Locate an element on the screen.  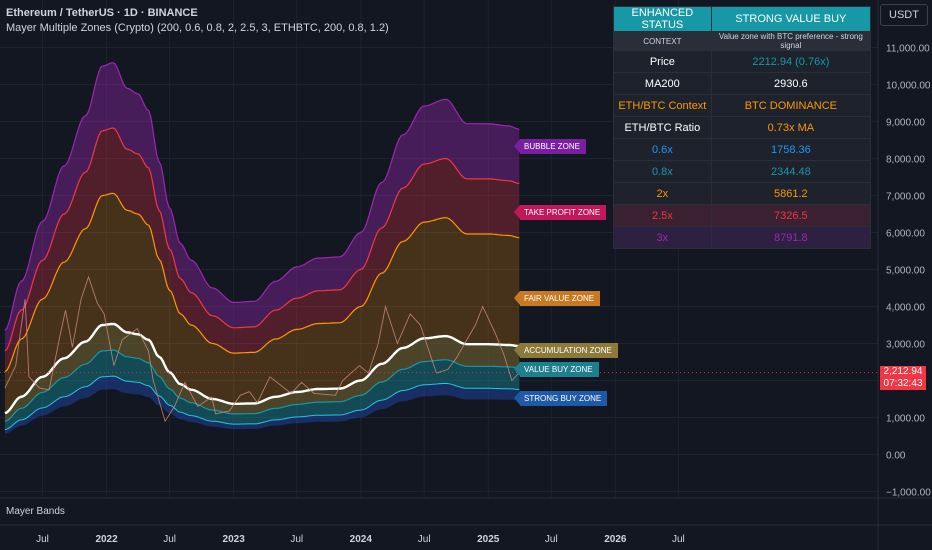
status-row: MA200 2930.6 is located at coordinates (742, 83).